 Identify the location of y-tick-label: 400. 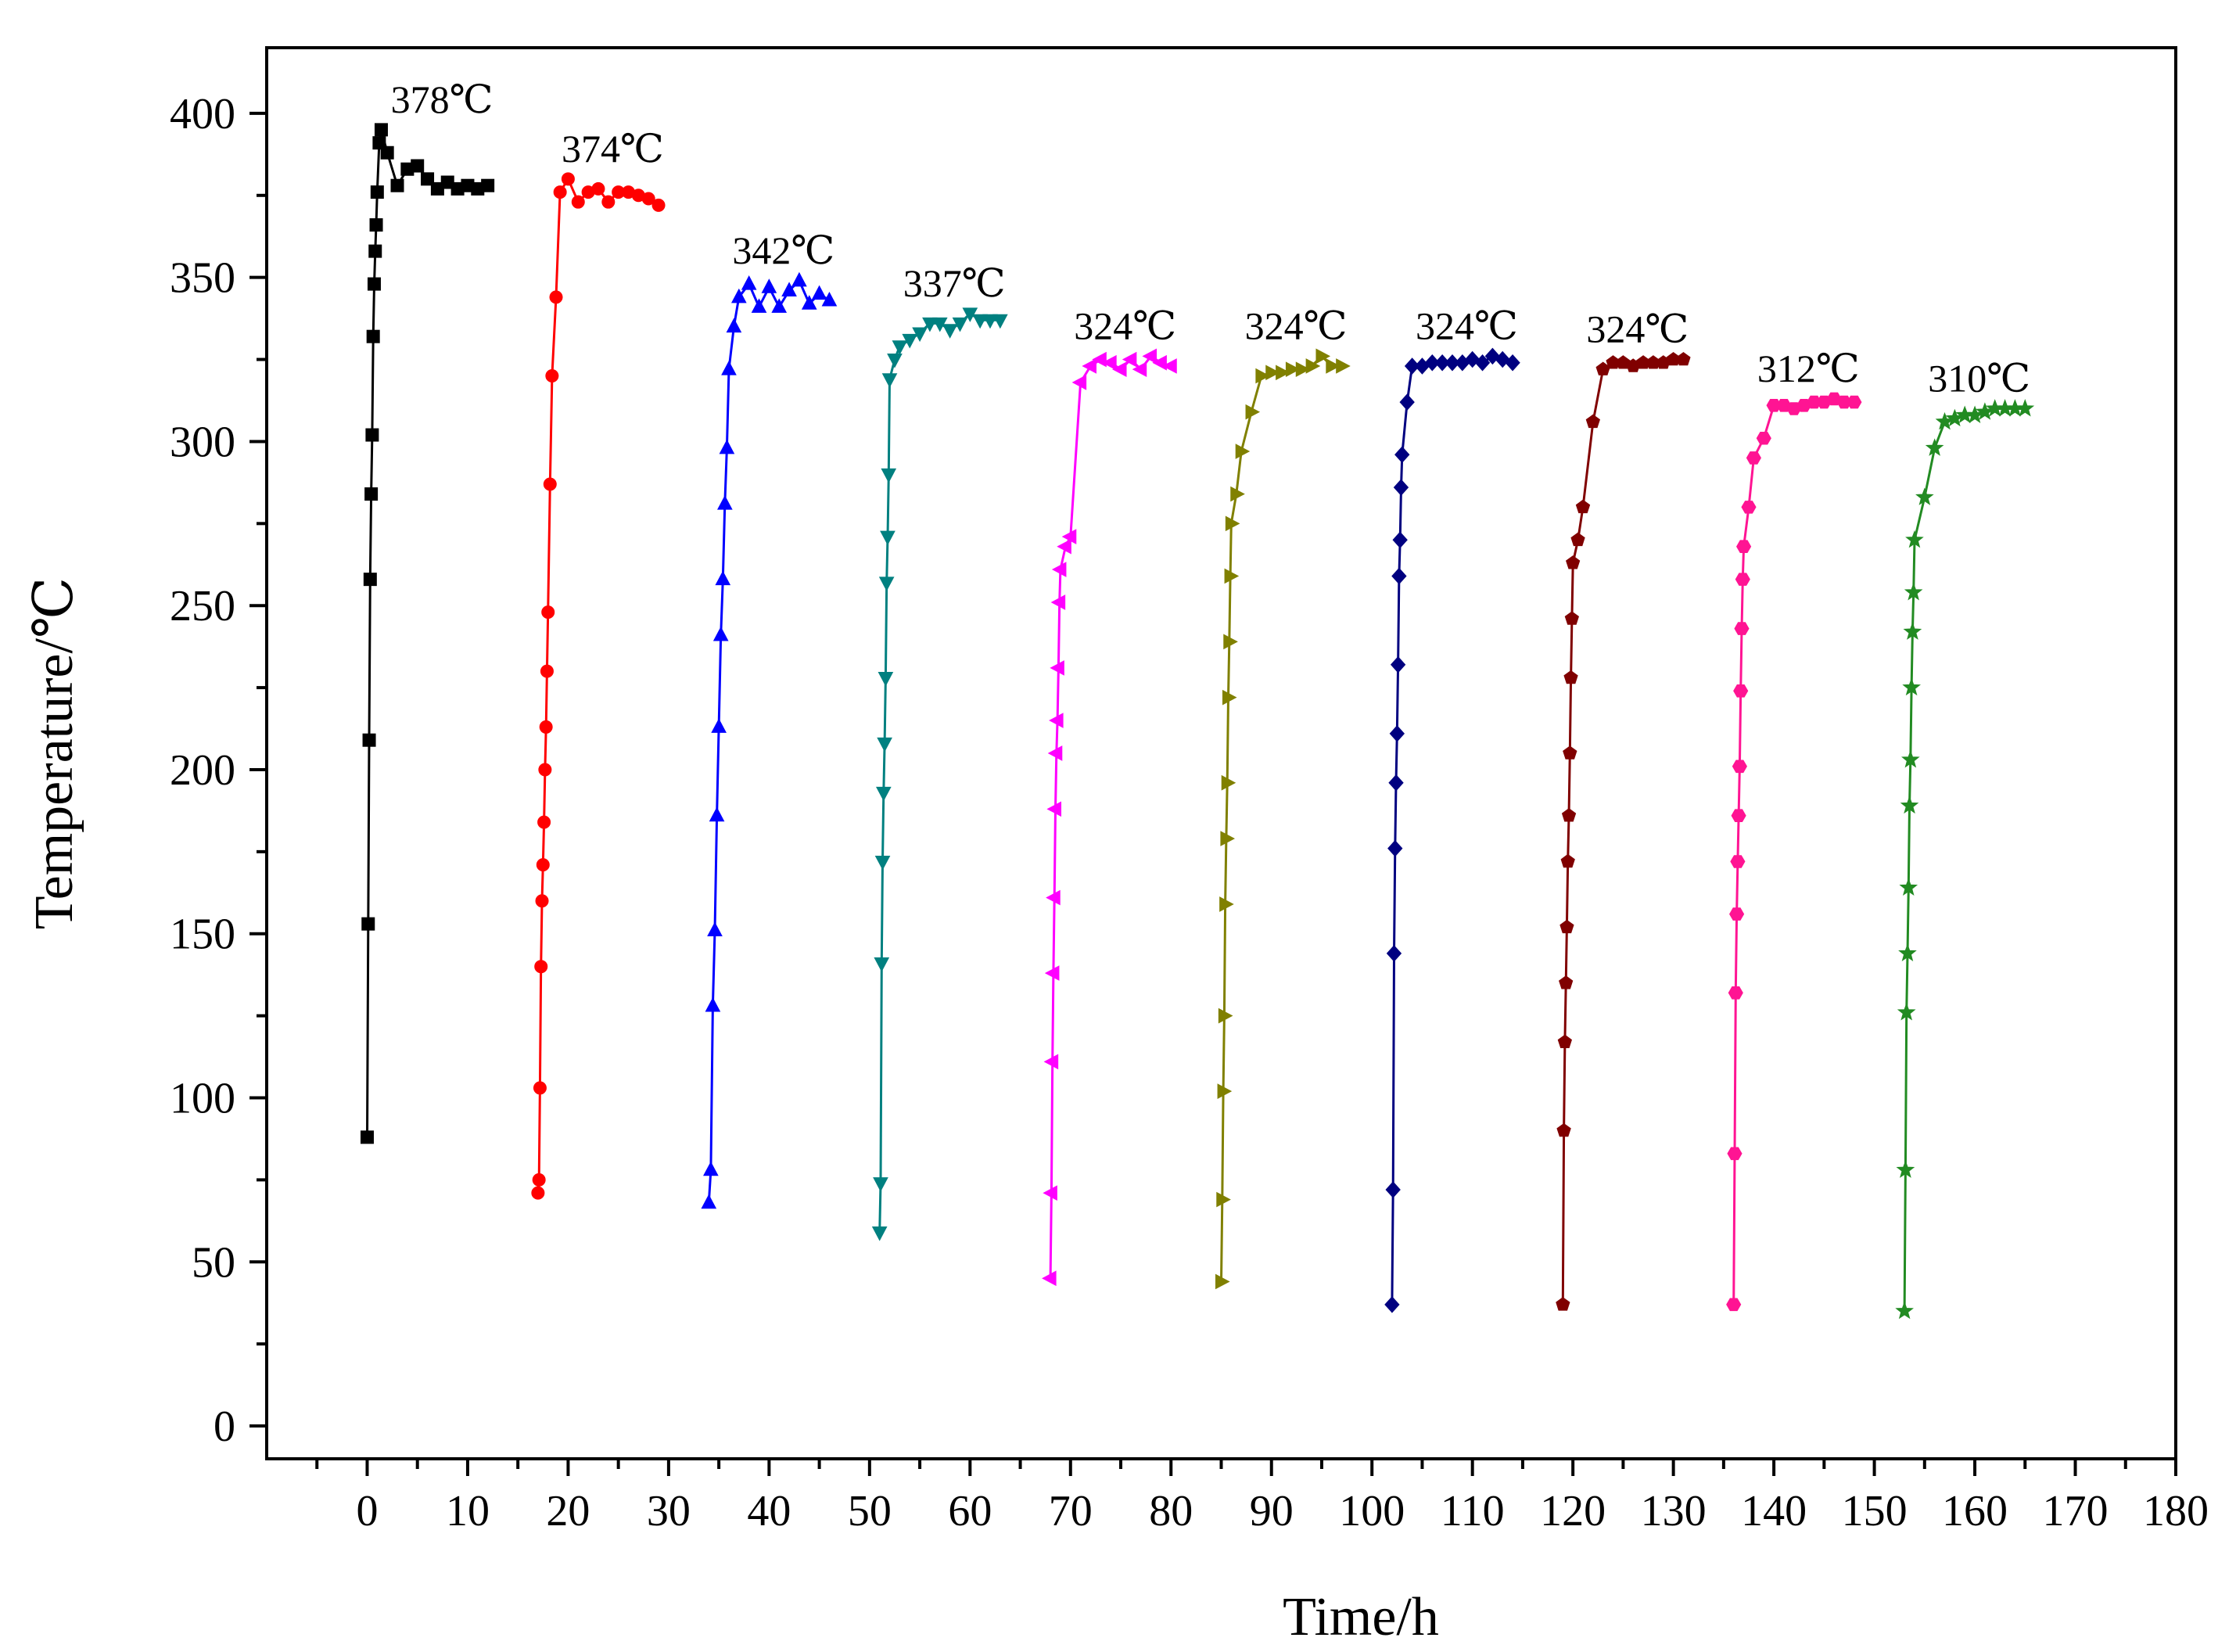
(202, 114).